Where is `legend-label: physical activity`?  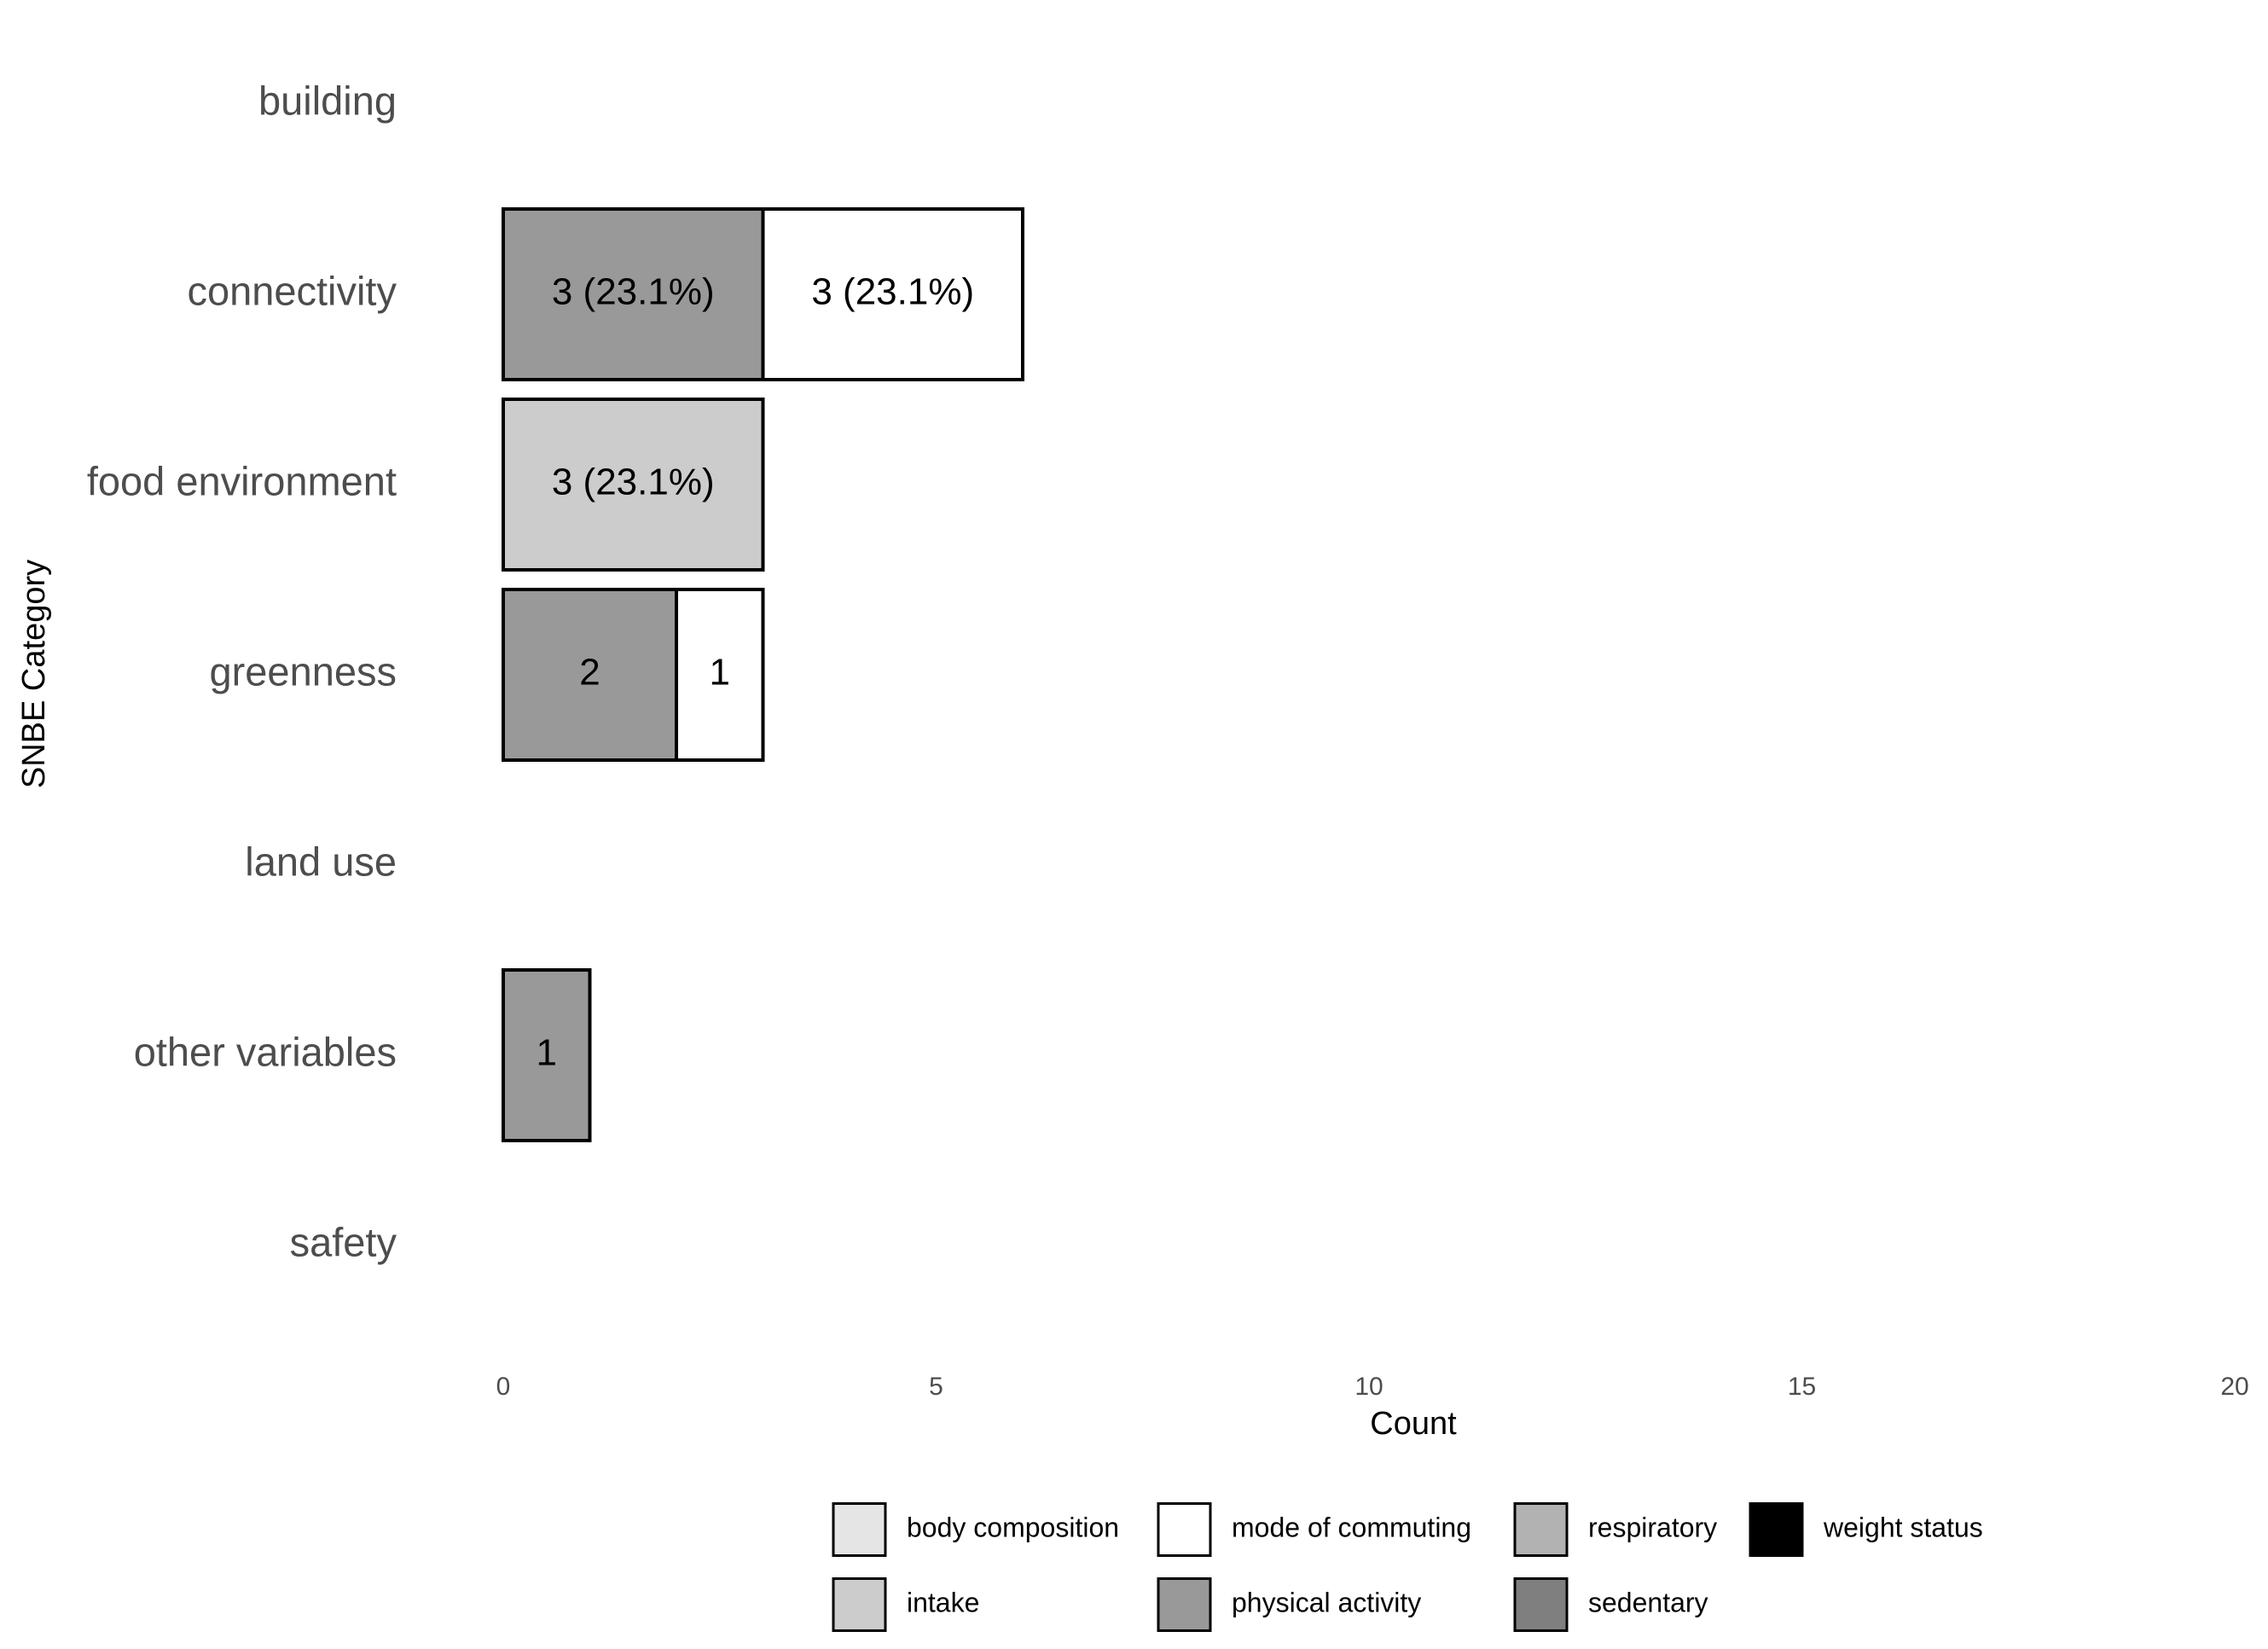 legend-label: physical activity is located at coordinates (1326, 1602).